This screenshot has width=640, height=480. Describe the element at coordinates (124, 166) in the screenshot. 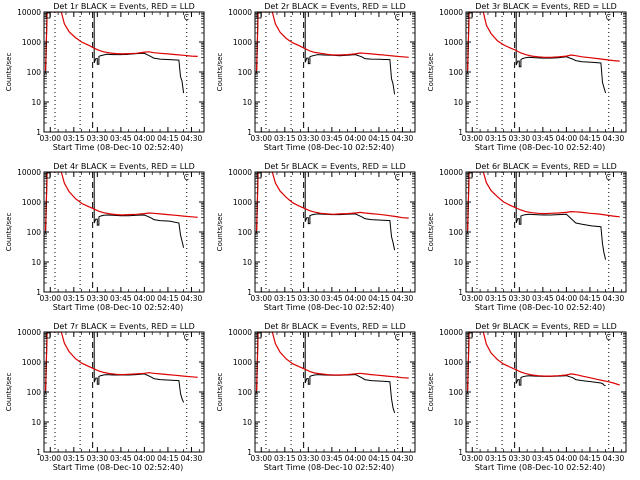

I see `chart-title: Det 4r BLACK = Events, RED = LLD` at that location.